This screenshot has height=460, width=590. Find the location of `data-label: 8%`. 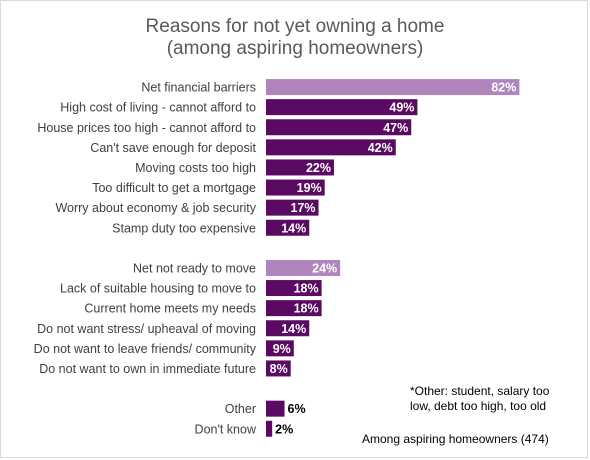

data-label: 8% is located at coordinates (279, 369).